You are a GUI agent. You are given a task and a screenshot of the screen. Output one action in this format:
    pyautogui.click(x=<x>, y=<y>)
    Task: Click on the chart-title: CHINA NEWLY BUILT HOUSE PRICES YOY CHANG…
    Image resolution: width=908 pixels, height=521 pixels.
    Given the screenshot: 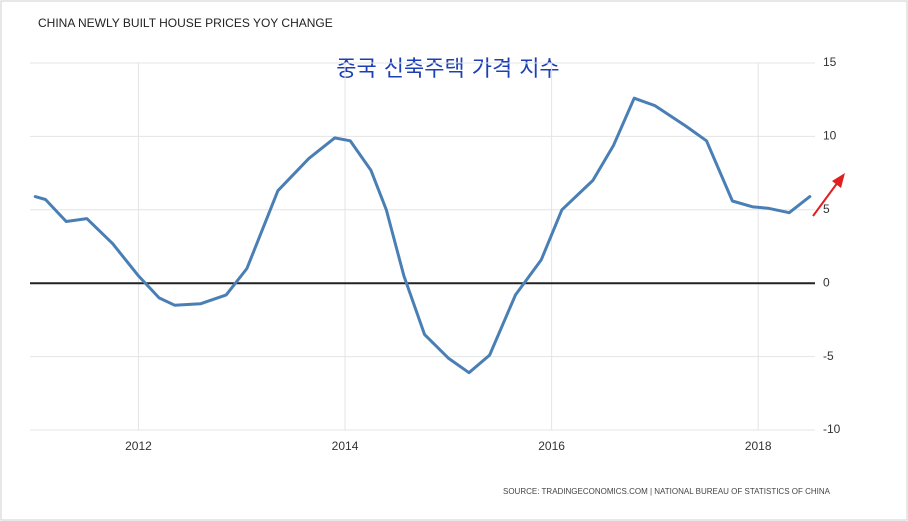 What is the action you would take?
    pyautogui.click(x=185, y=23)
    